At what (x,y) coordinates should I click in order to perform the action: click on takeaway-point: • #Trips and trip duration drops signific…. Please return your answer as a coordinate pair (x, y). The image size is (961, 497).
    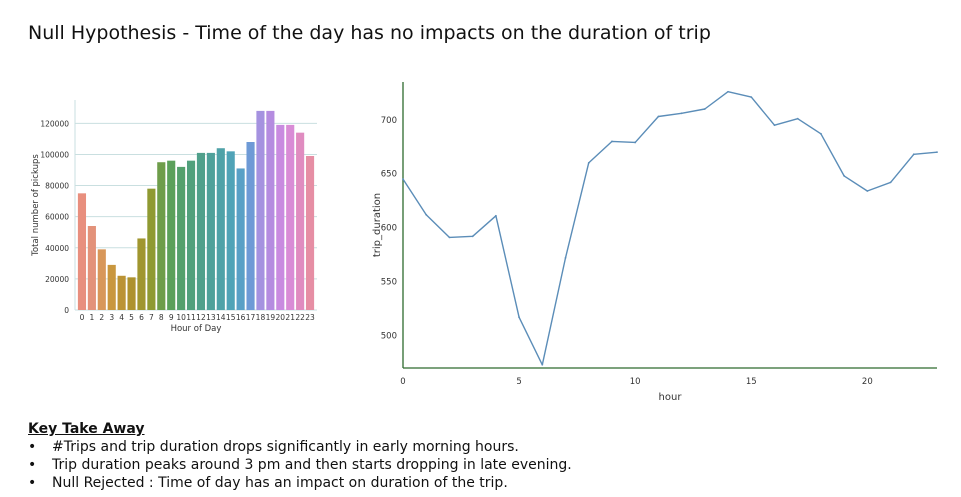
    Looking at the image, I should click on (488, 447).